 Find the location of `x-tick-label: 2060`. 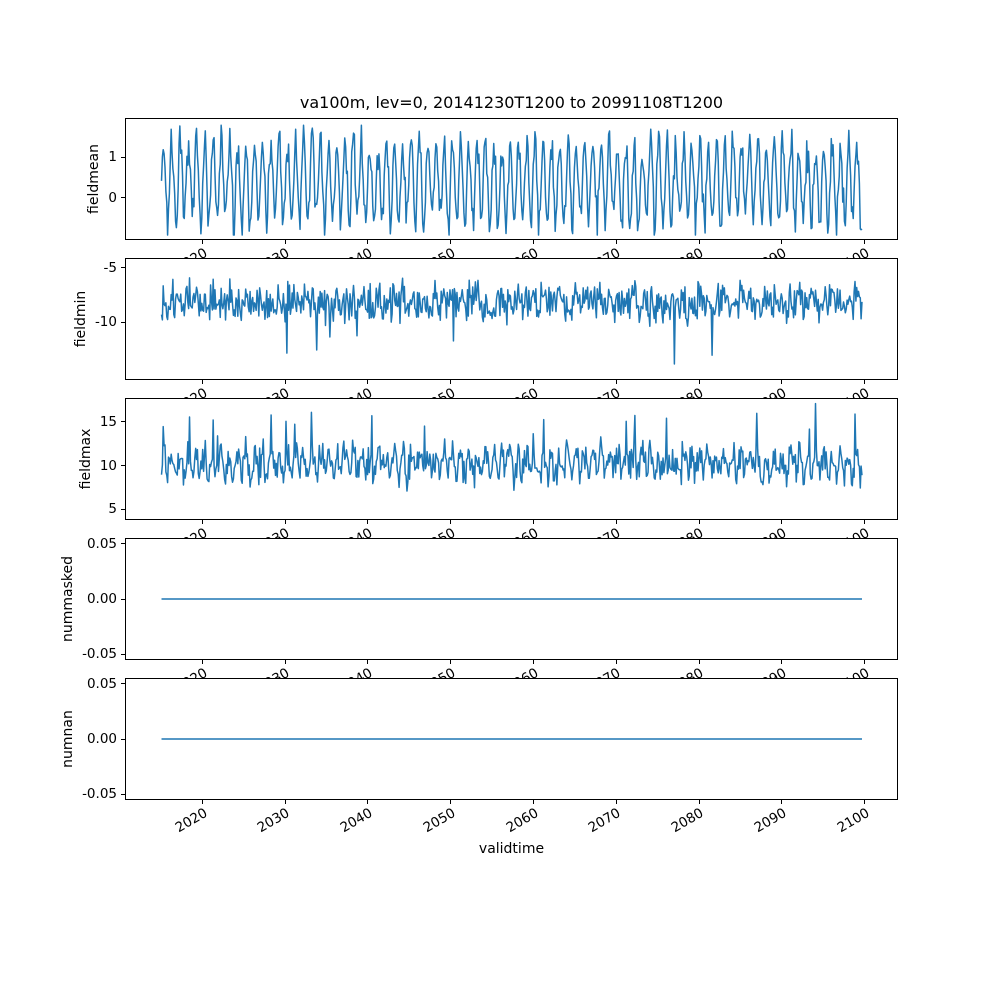

x-tick-label: 2060 is located at coordinates (522, 821).